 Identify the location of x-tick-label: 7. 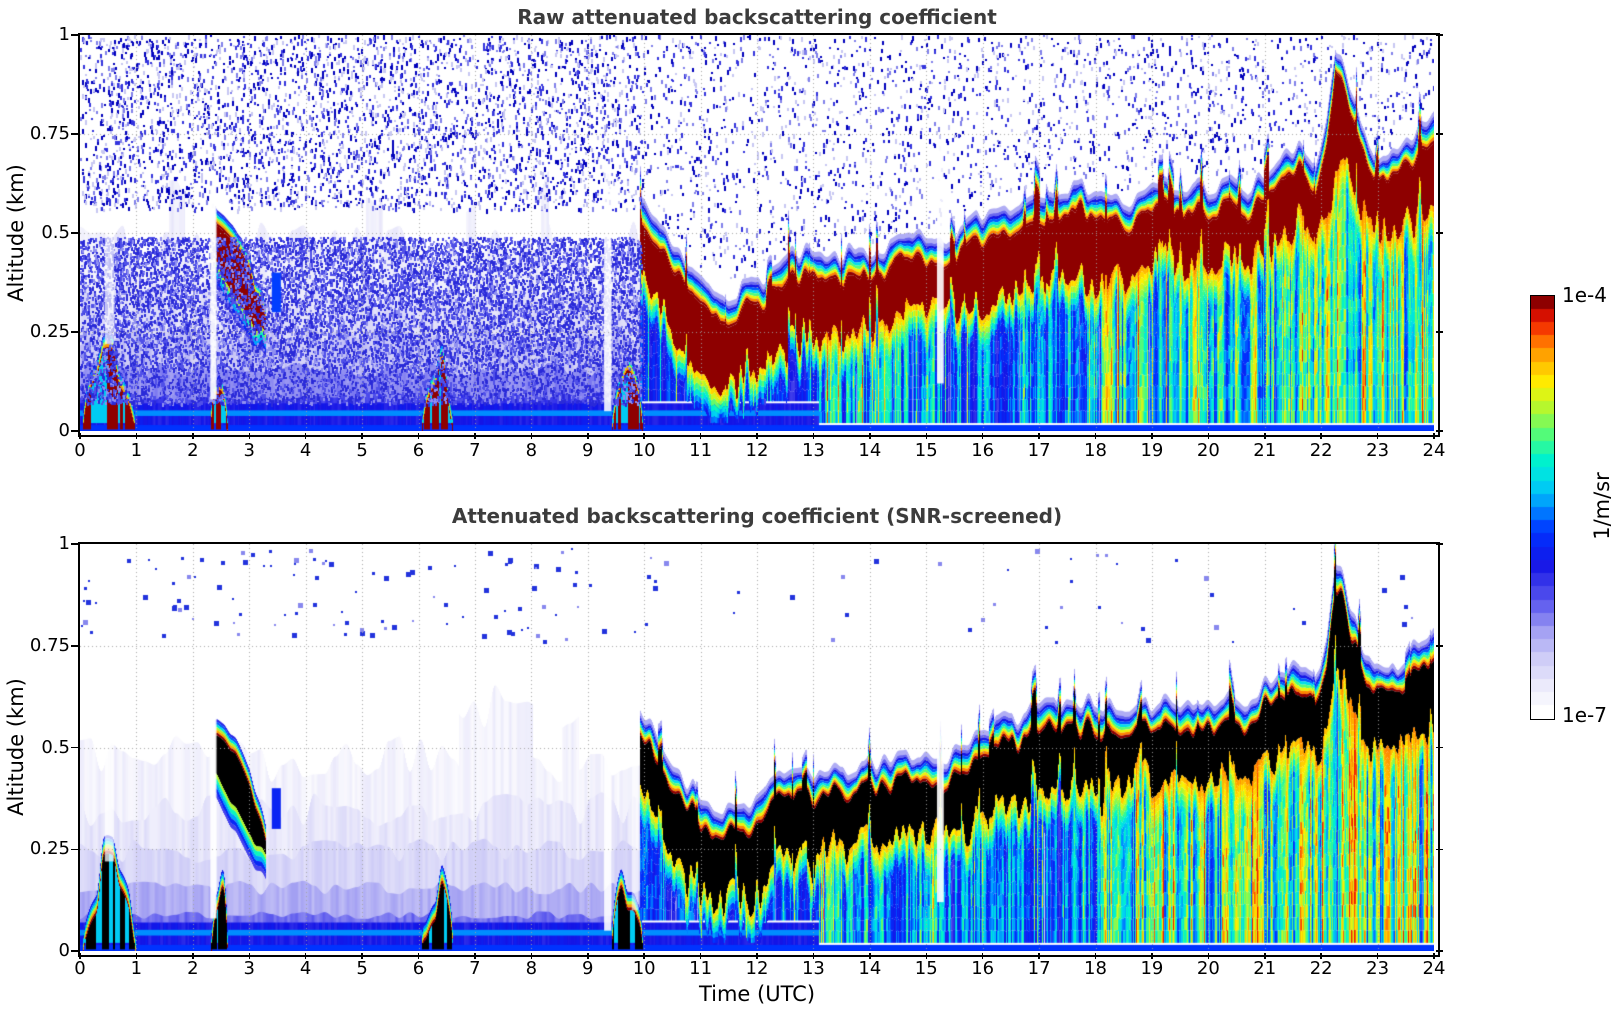
(475, 968).